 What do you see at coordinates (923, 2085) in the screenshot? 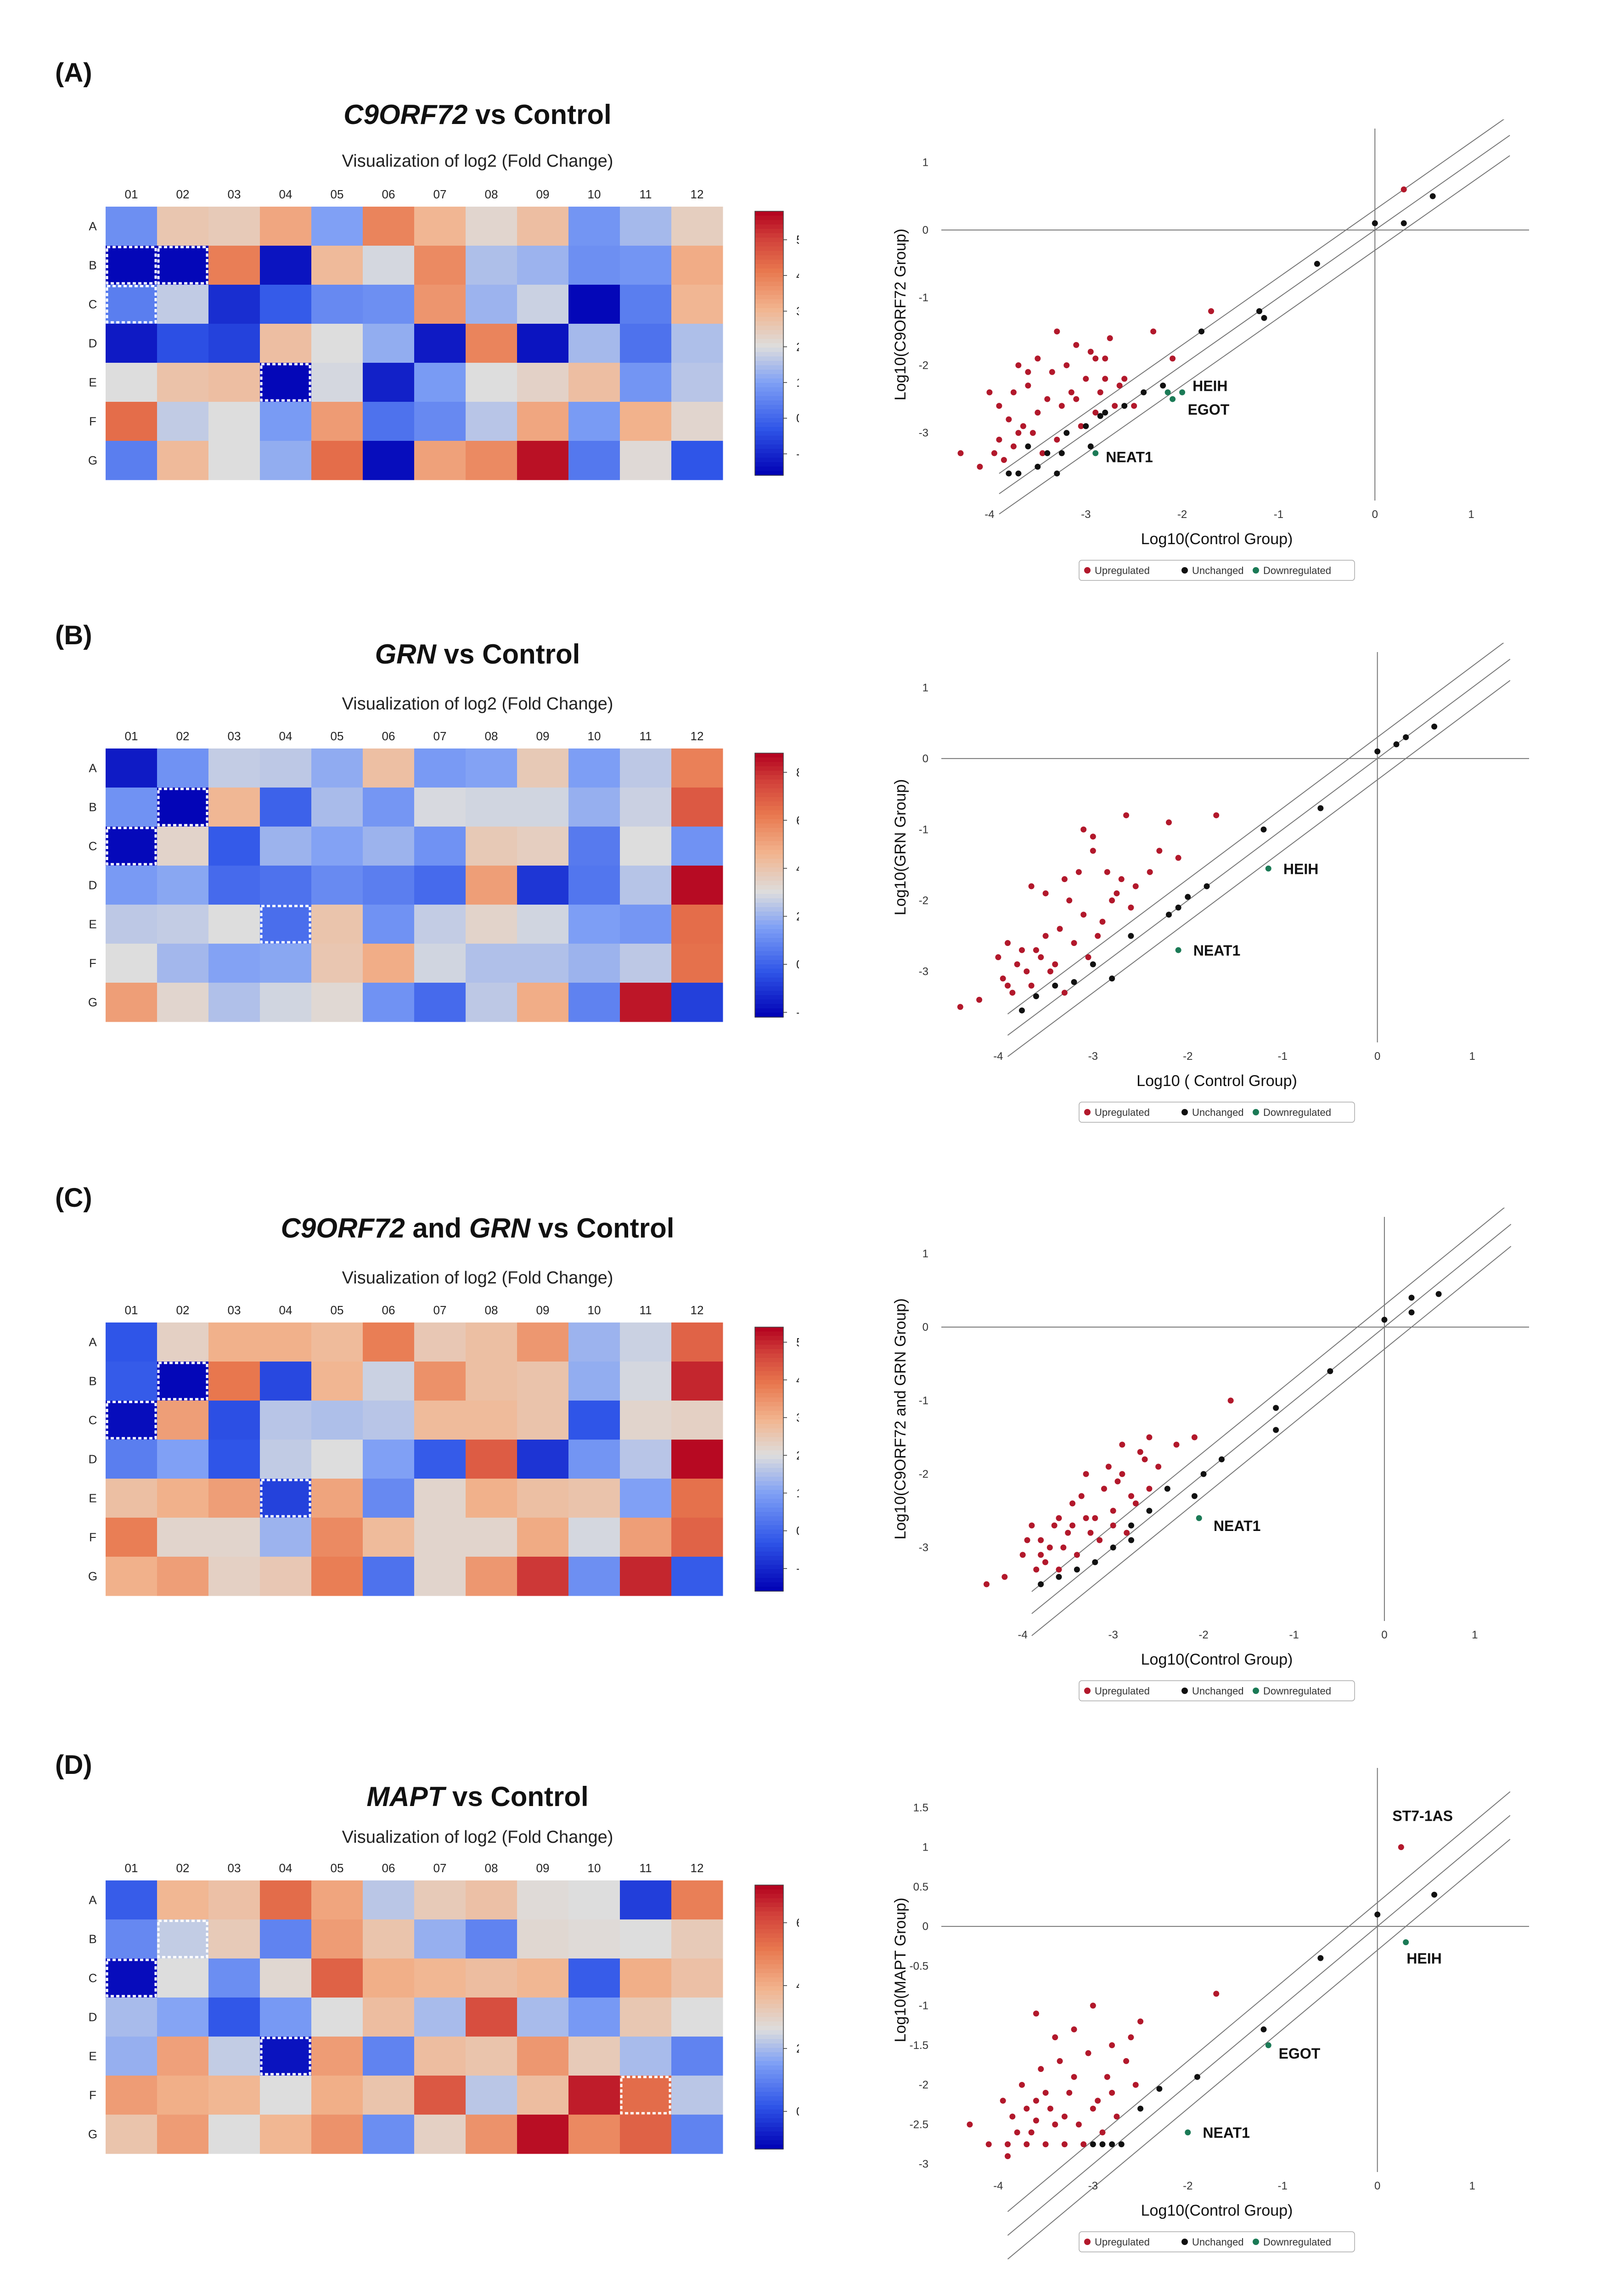
I see `y-tick-label: -2` at bounding box center [923, 2085].